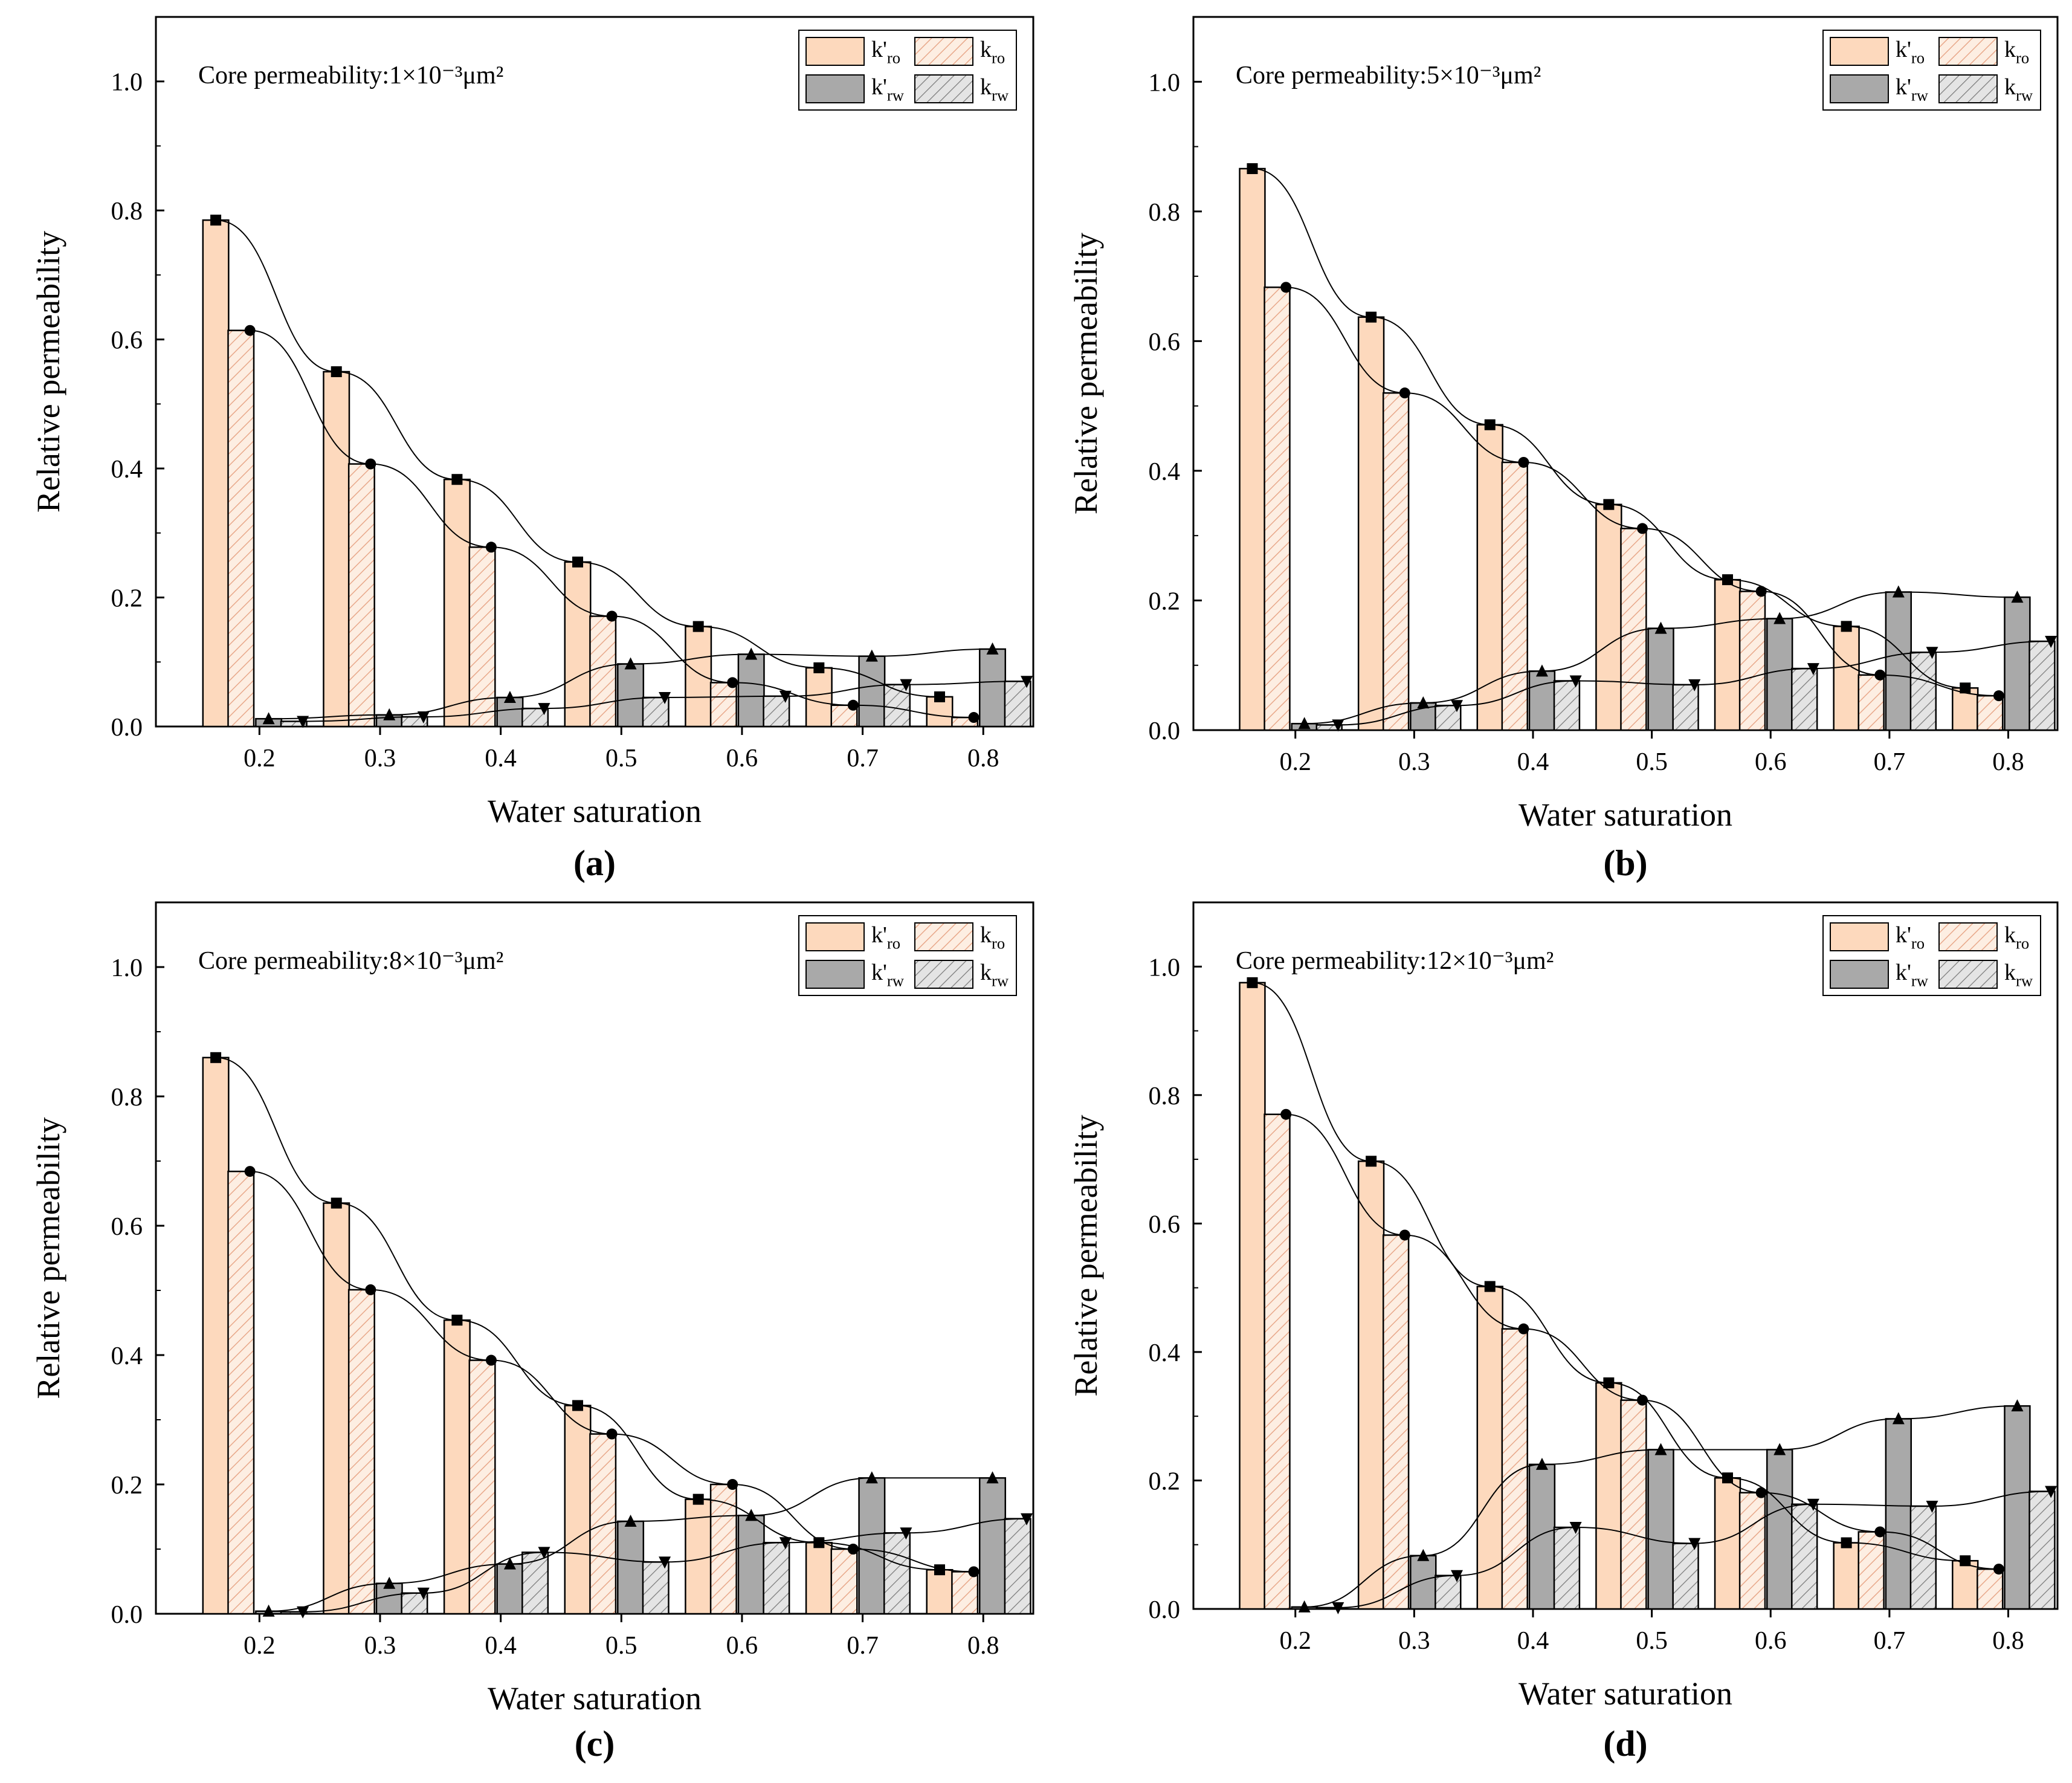 This screenshot has height=1783, width=2072. What do you see at coordinates (1389, 75) in the screenshot?
I see `chart-title: Core permeability:5×10⁻³μm²` at bounding box center [1389, 75].